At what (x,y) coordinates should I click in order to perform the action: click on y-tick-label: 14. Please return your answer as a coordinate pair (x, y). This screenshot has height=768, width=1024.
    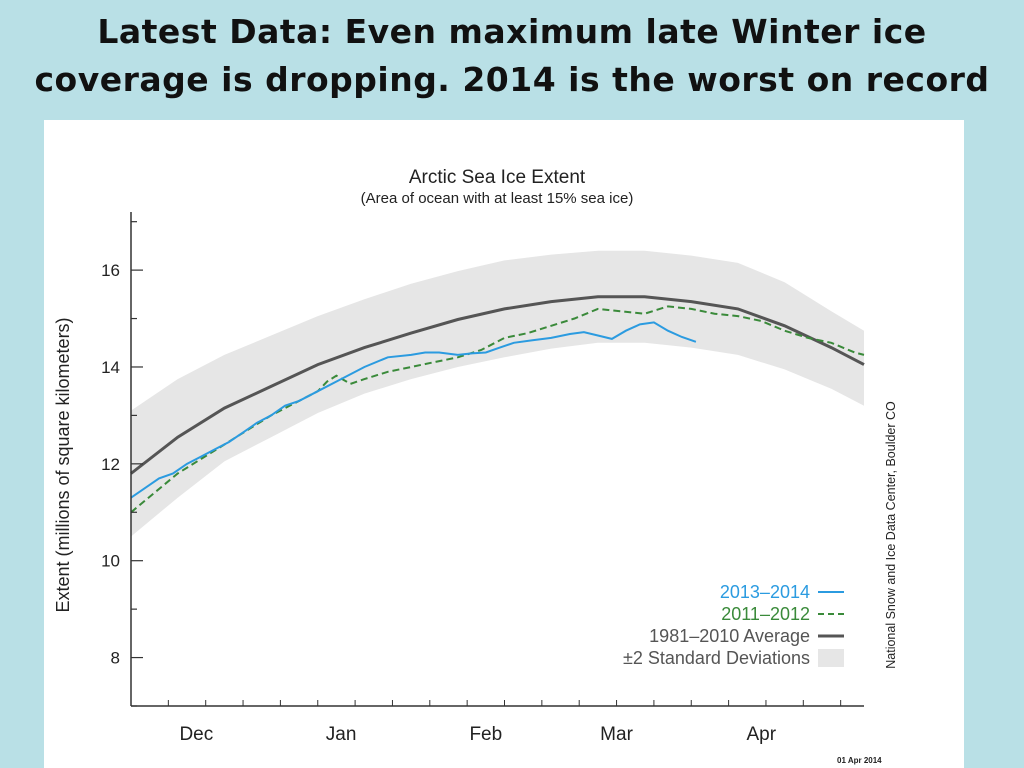
    Looking at the image, I should click on (110, 367).